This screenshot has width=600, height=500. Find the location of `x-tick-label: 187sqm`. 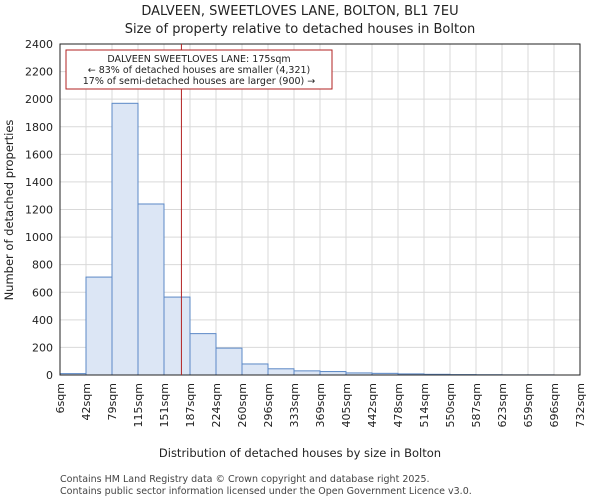

x-tick-label: 187sqm is located at coordinates (190, 405).